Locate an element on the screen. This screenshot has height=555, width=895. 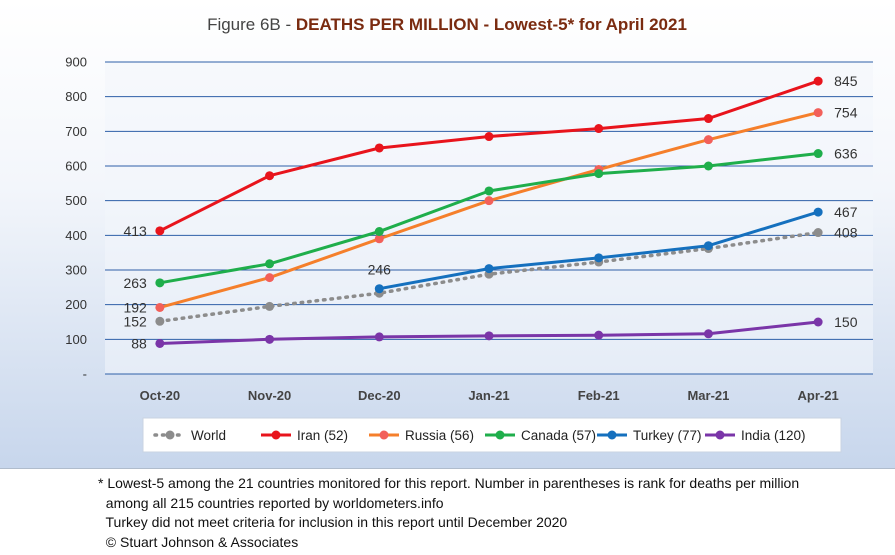
x-tick-label: Jan-21 is located at coordinates (488, 395).